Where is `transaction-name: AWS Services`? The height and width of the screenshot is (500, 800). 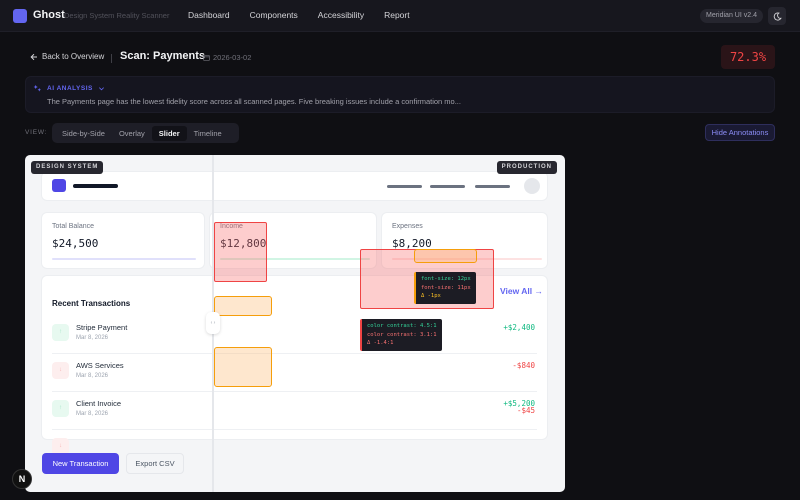
transaction-name: AWS Services is located at coordinates (100, 365).